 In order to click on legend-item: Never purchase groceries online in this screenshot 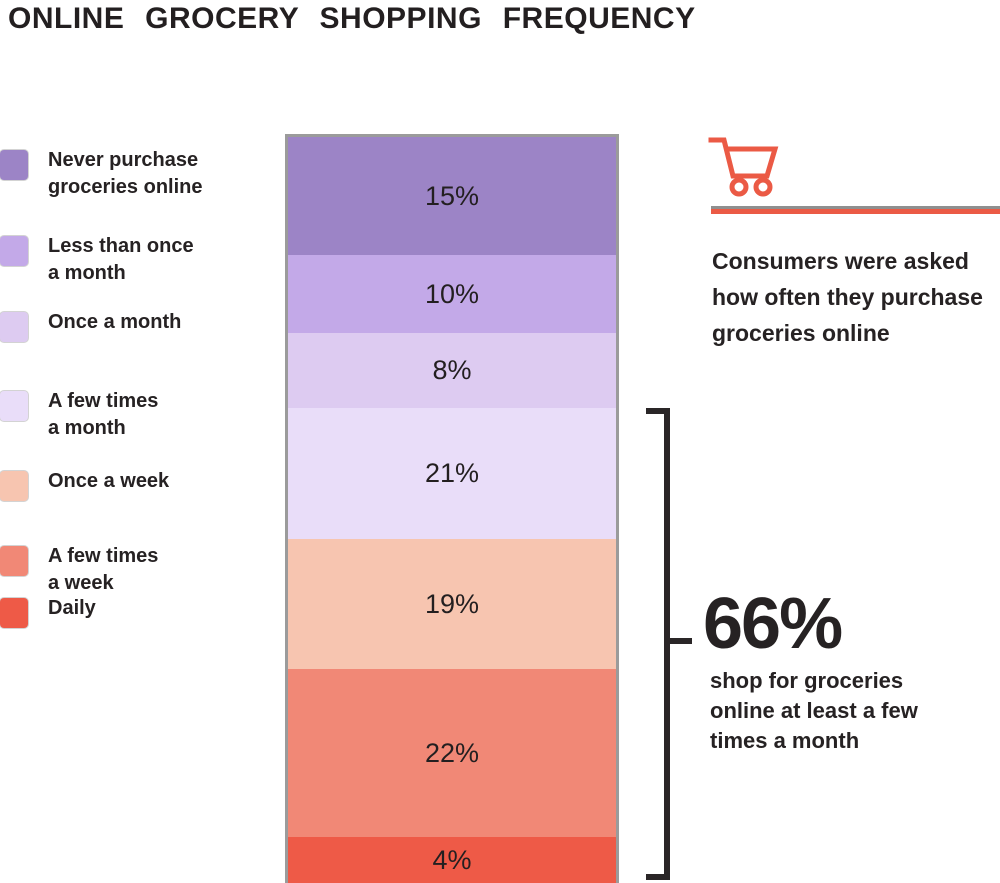, I will do `click(101, 175)`.